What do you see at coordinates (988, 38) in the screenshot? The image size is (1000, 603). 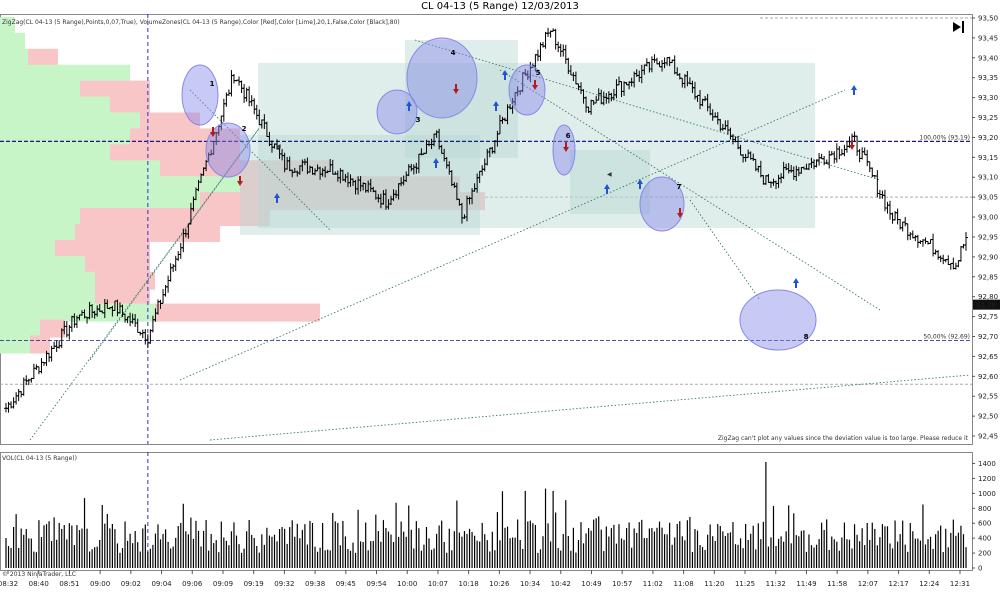 I see `price-tick-label: 93,45` at bounding box center [988, 38].